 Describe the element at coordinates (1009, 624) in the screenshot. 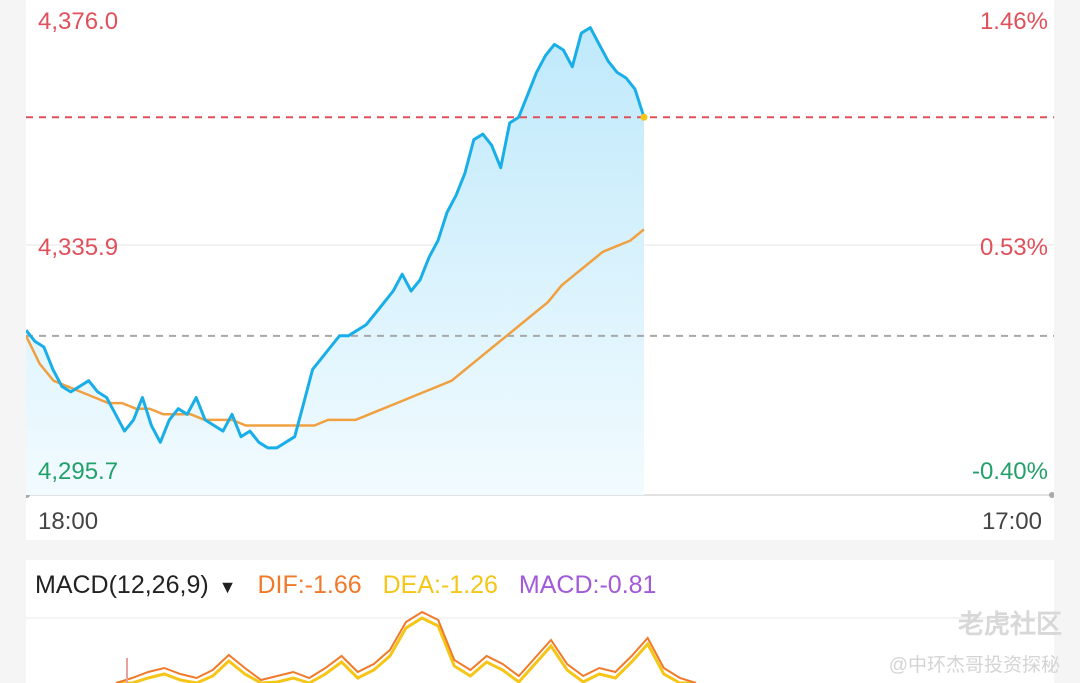

I see `watermark-brand: 老虎社区` at that location.